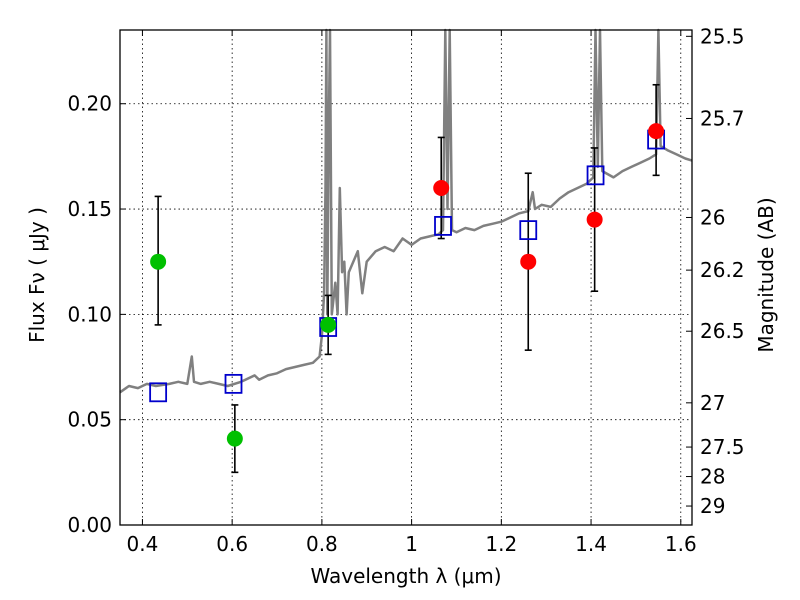  What do you see at coordinates (712, 506) in the screenshot?
I see `right-tick-label: 29` at bounding box center [712, 506].